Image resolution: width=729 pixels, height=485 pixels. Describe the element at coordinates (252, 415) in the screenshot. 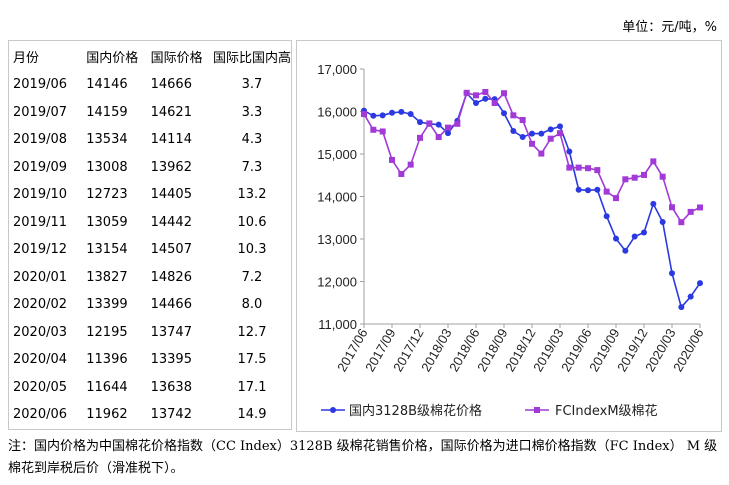

I see `cell-spread: 14.9` at that location.